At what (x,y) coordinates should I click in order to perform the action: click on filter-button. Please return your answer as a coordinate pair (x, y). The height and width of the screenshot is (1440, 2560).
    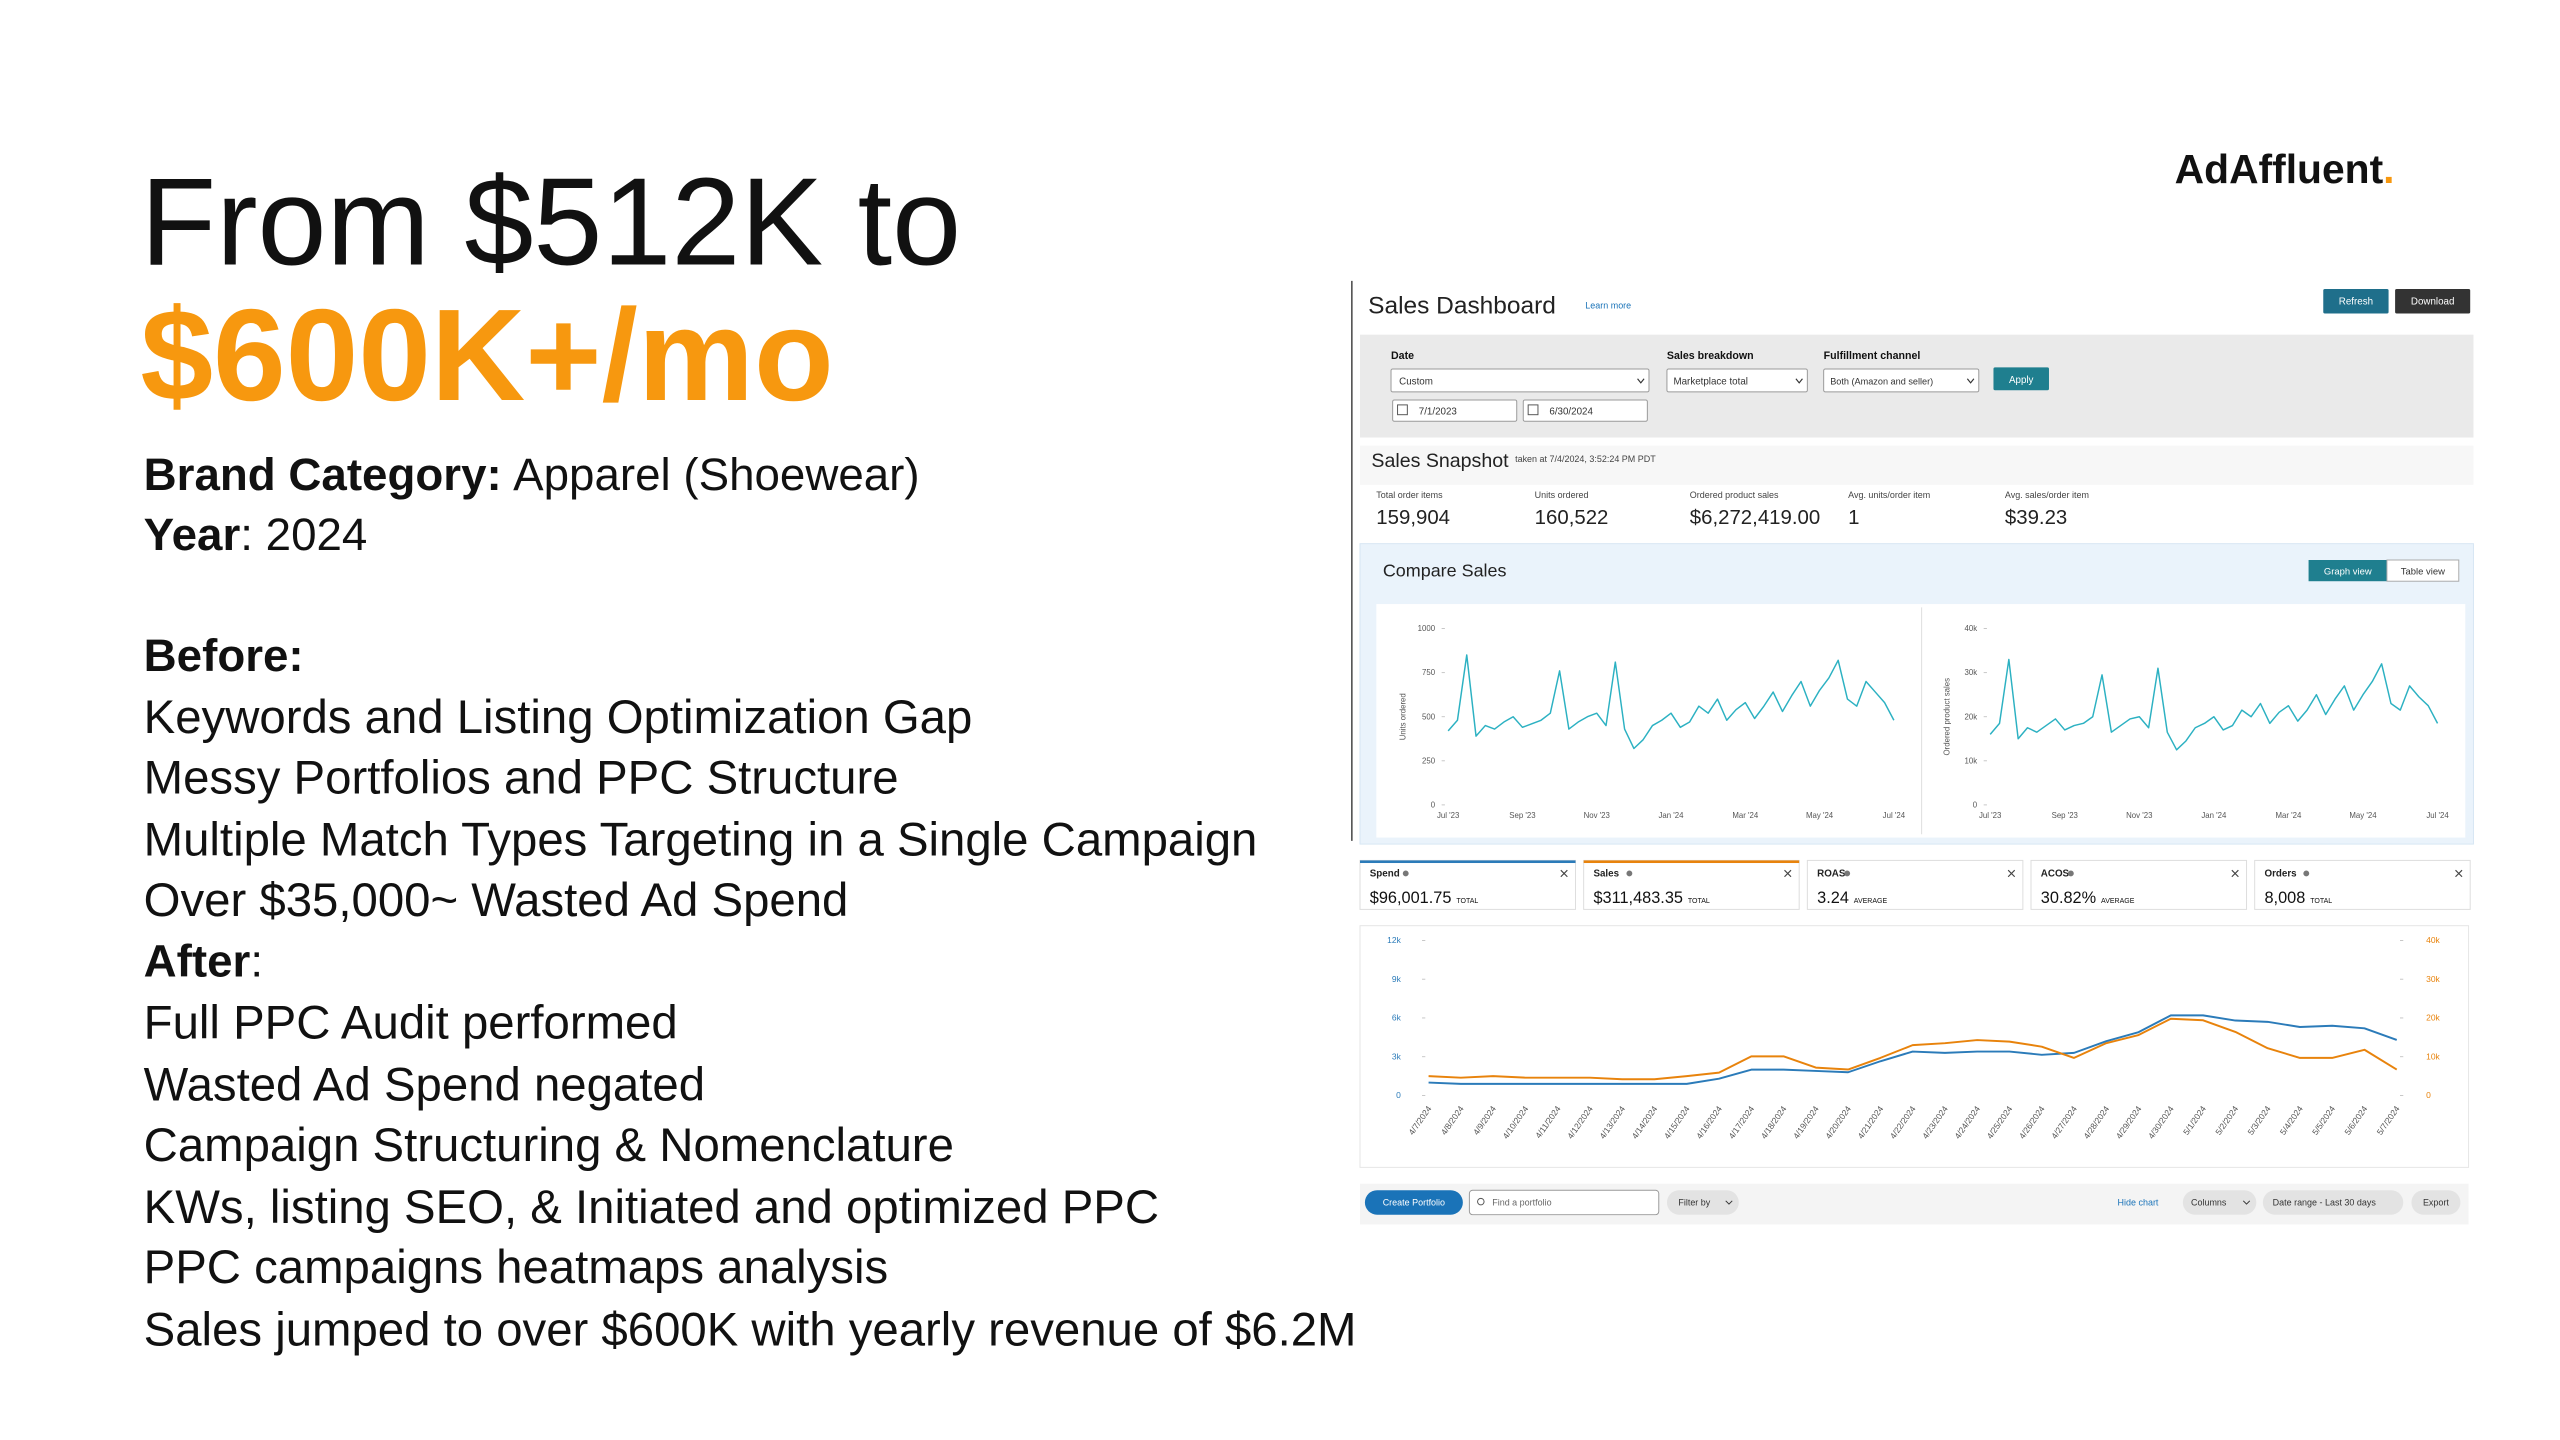
    Looking at the image, I should click on (1702, 1202).